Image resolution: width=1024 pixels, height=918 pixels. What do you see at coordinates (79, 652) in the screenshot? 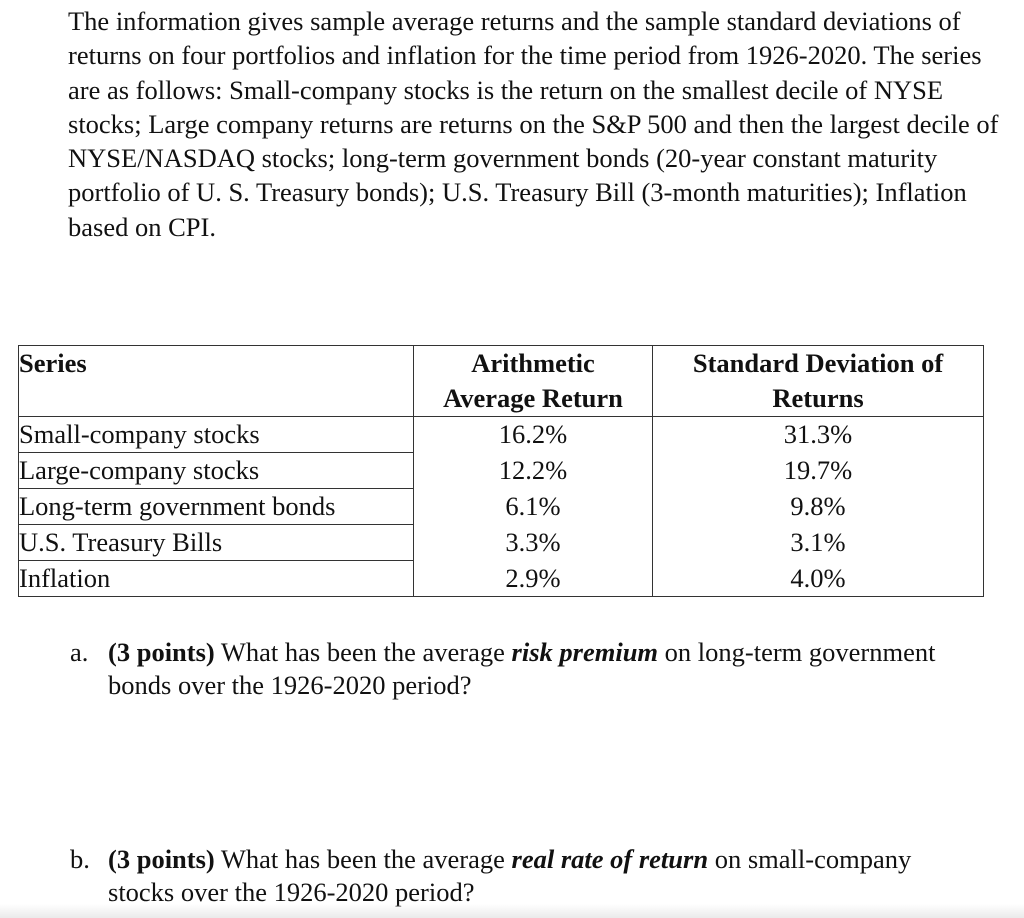
I see `question-a-letter: a.` at bounding box center [79, 652].